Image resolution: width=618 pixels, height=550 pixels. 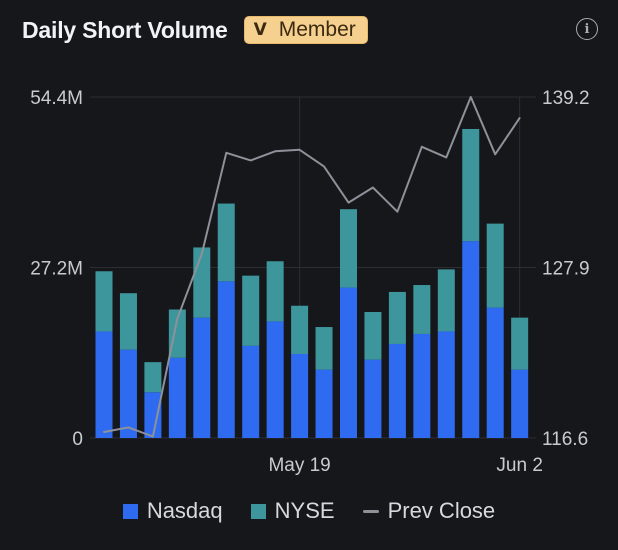 What do you see at coordinates (260, 30) in the screenshot?
I see `member-v-icon: V` at bounding box center [260, 30].